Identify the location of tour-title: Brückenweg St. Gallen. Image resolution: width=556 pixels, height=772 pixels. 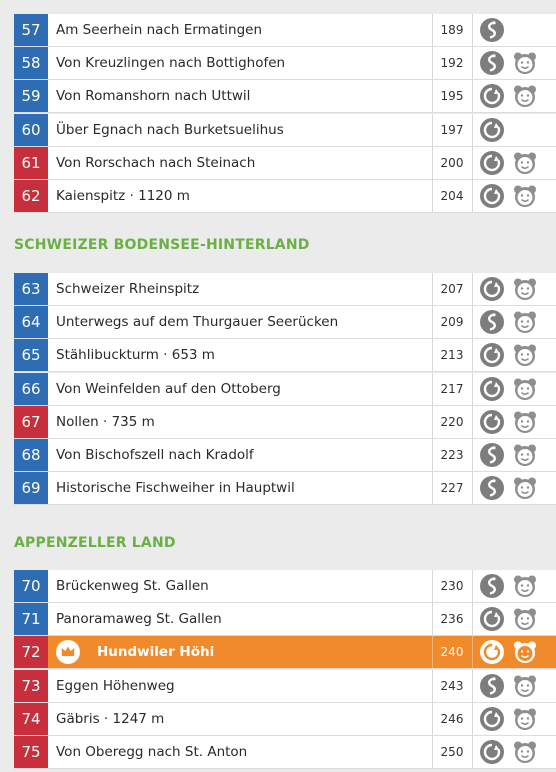
(132, 586).